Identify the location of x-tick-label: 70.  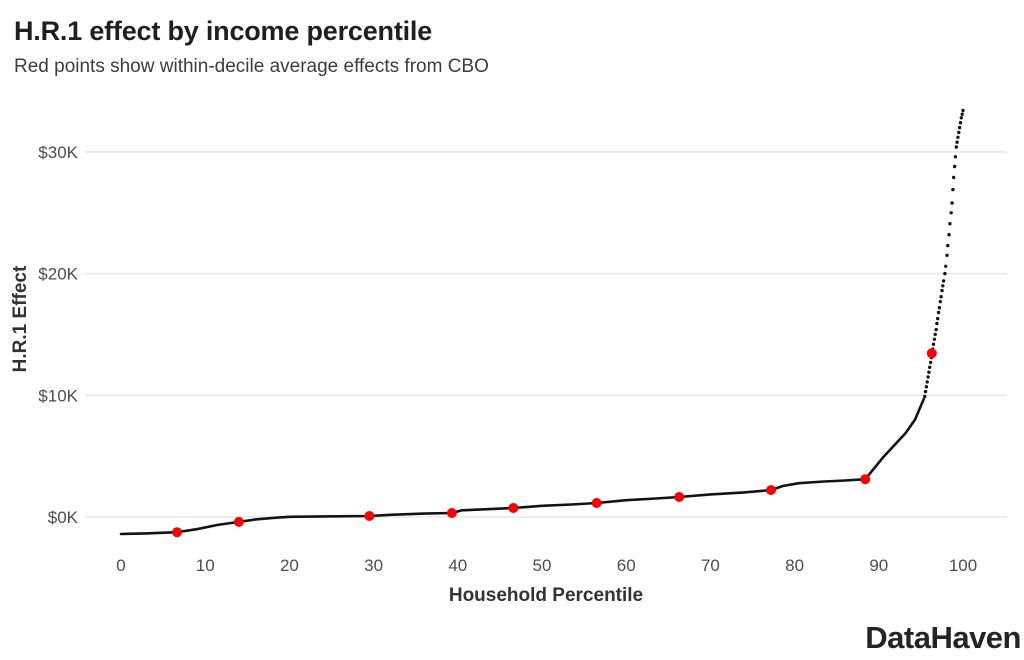
(710, 565).